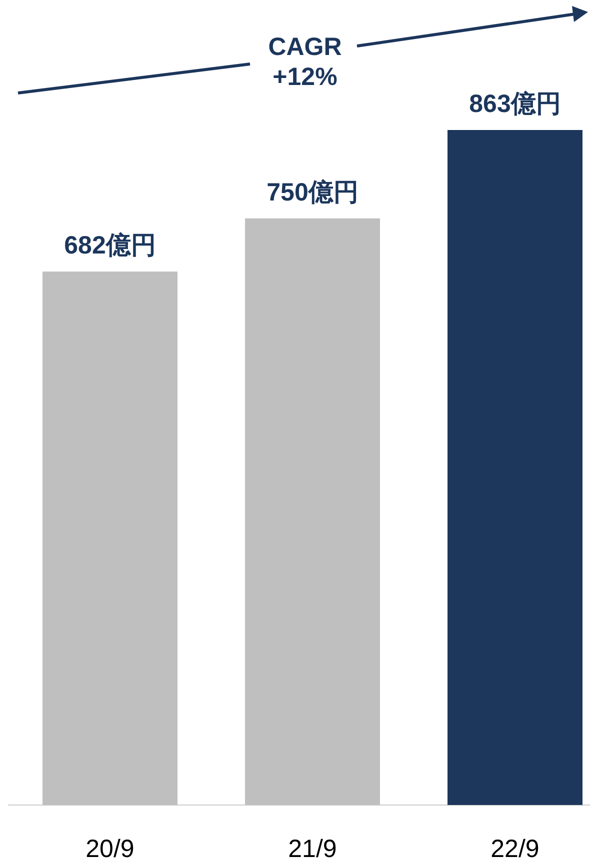 The height and width of the screenshot is (865, 590). I want to click on x-tick-label: 22/9, so click(515, 849).